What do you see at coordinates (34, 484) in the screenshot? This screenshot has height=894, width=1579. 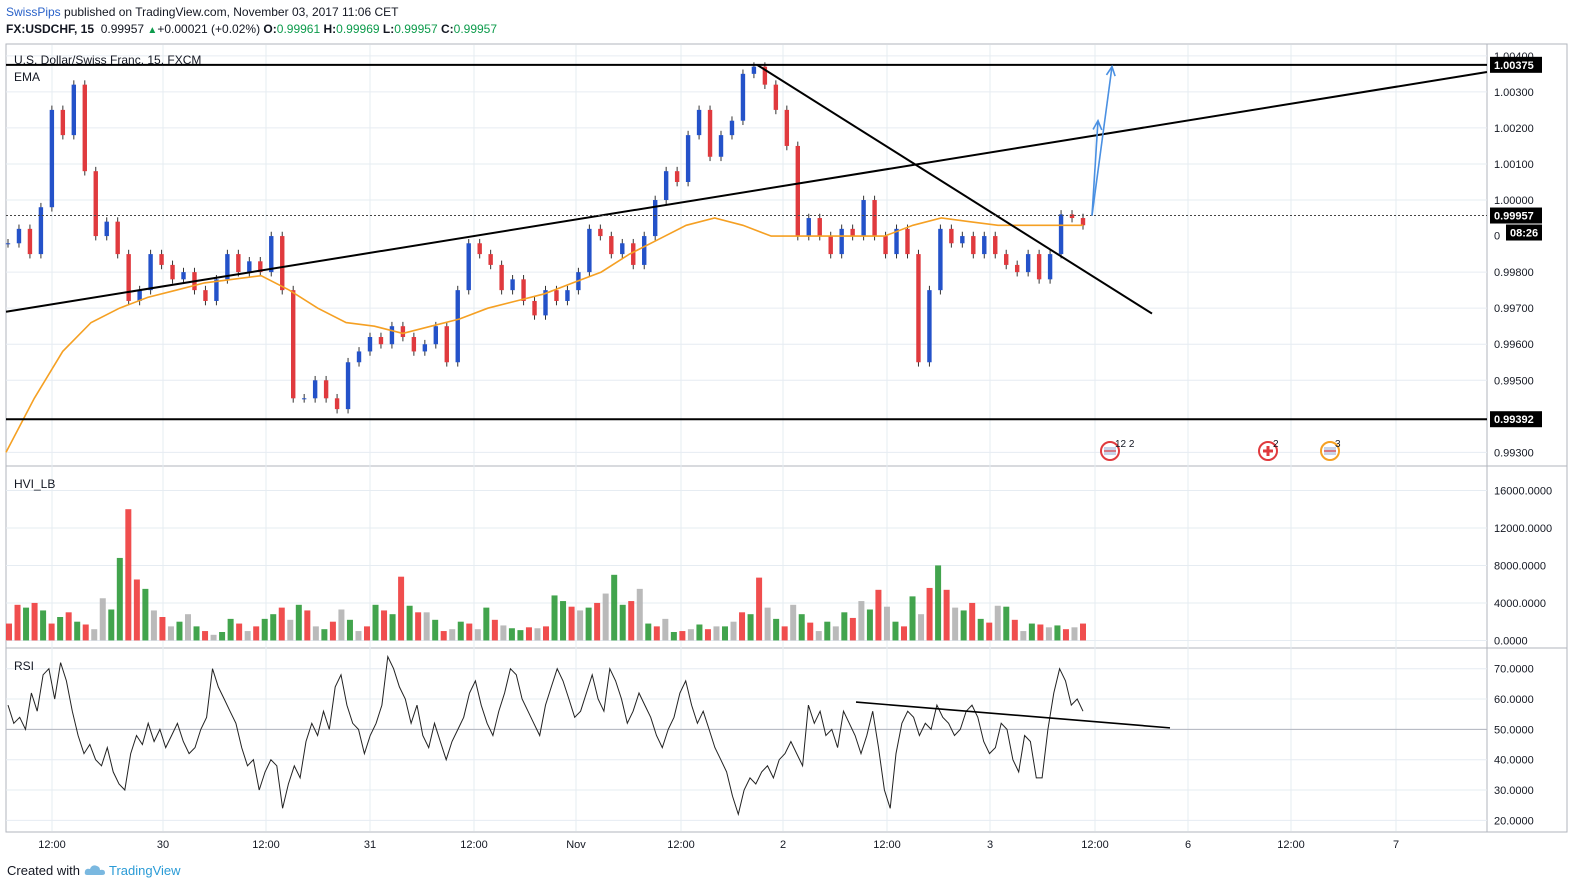 I see `volume-title: HVI_LB` at bounding box center [34, 484].